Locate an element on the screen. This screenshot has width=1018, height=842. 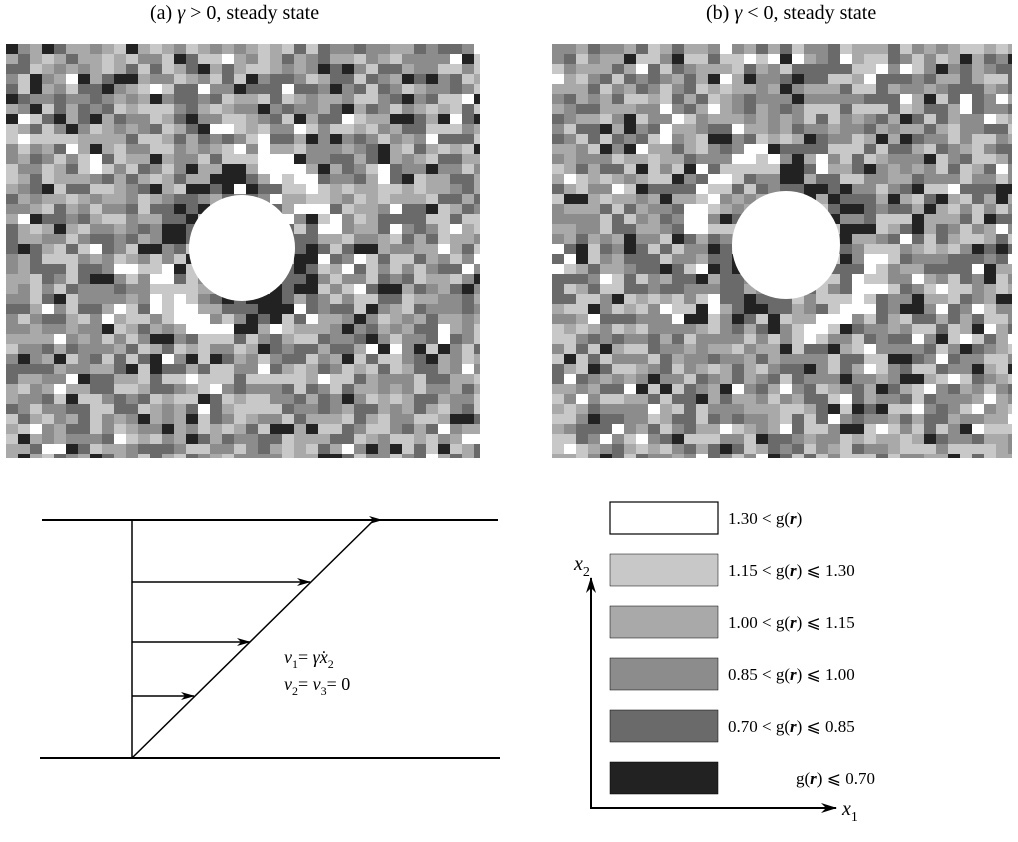
panel-a-title: (a) γ > 0, steady state is located at coordinates (234, 13).